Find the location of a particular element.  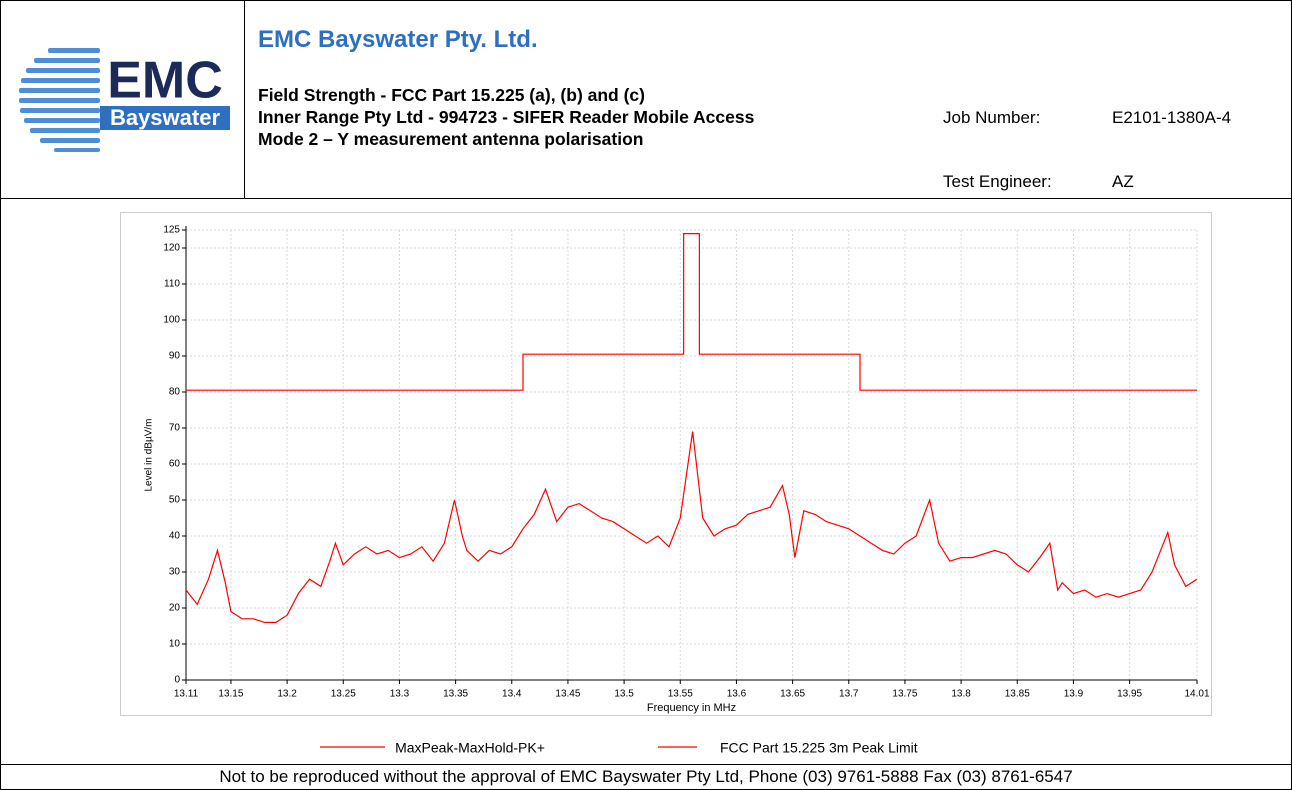

x-tick-label: 13.55 is located at coordinates (680, 694).